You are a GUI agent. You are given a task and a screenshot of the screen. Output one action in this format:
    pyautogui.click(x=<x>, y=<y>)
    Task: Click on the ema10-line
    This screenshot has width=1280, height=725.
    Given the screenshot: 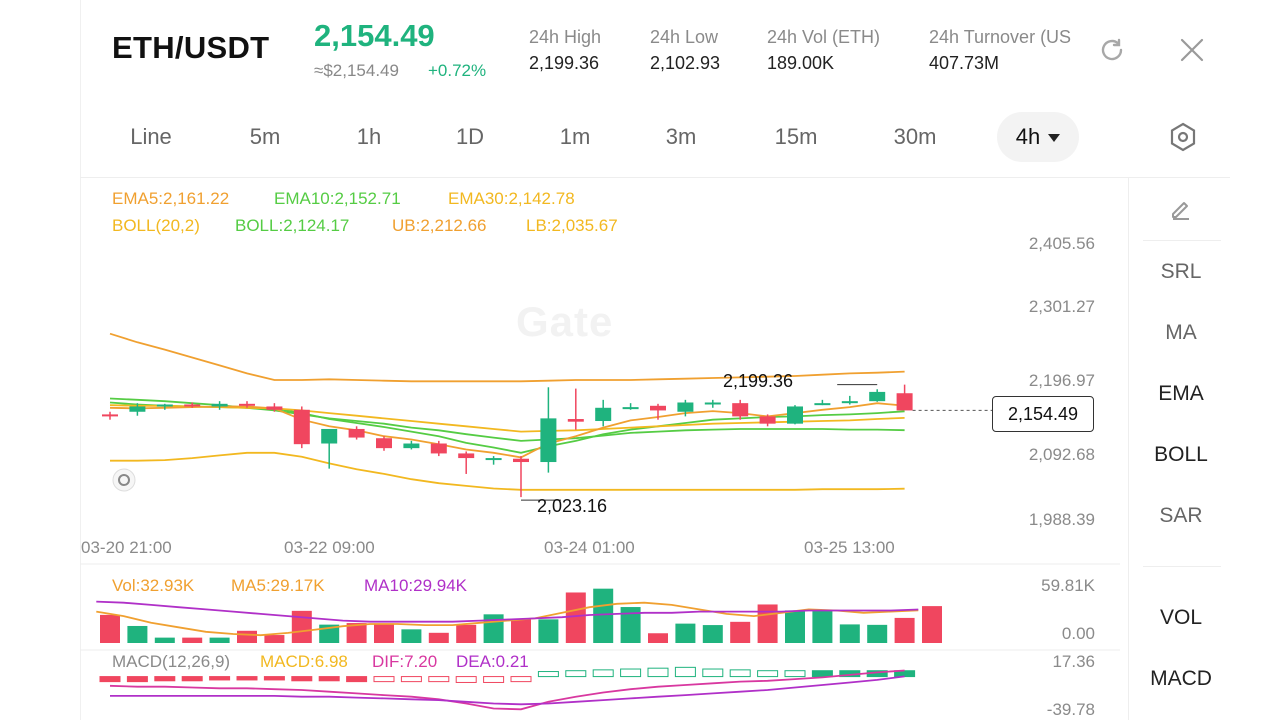 What is the action you would take?
    pyautogui.click(x=507, y=427)
    